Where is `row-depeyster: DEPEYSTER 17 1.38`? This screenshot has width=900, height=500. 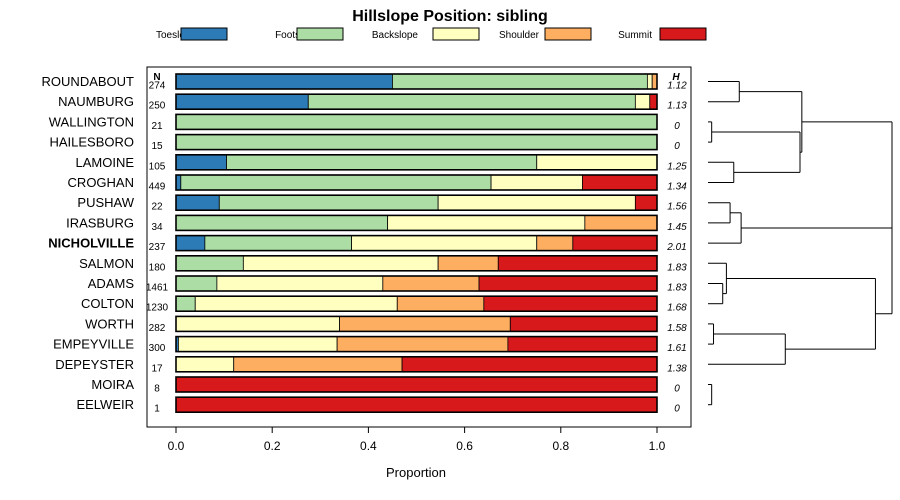
row-depeyster: DEPEYSTER 17 1.38 is located at coordinates (371, 364).